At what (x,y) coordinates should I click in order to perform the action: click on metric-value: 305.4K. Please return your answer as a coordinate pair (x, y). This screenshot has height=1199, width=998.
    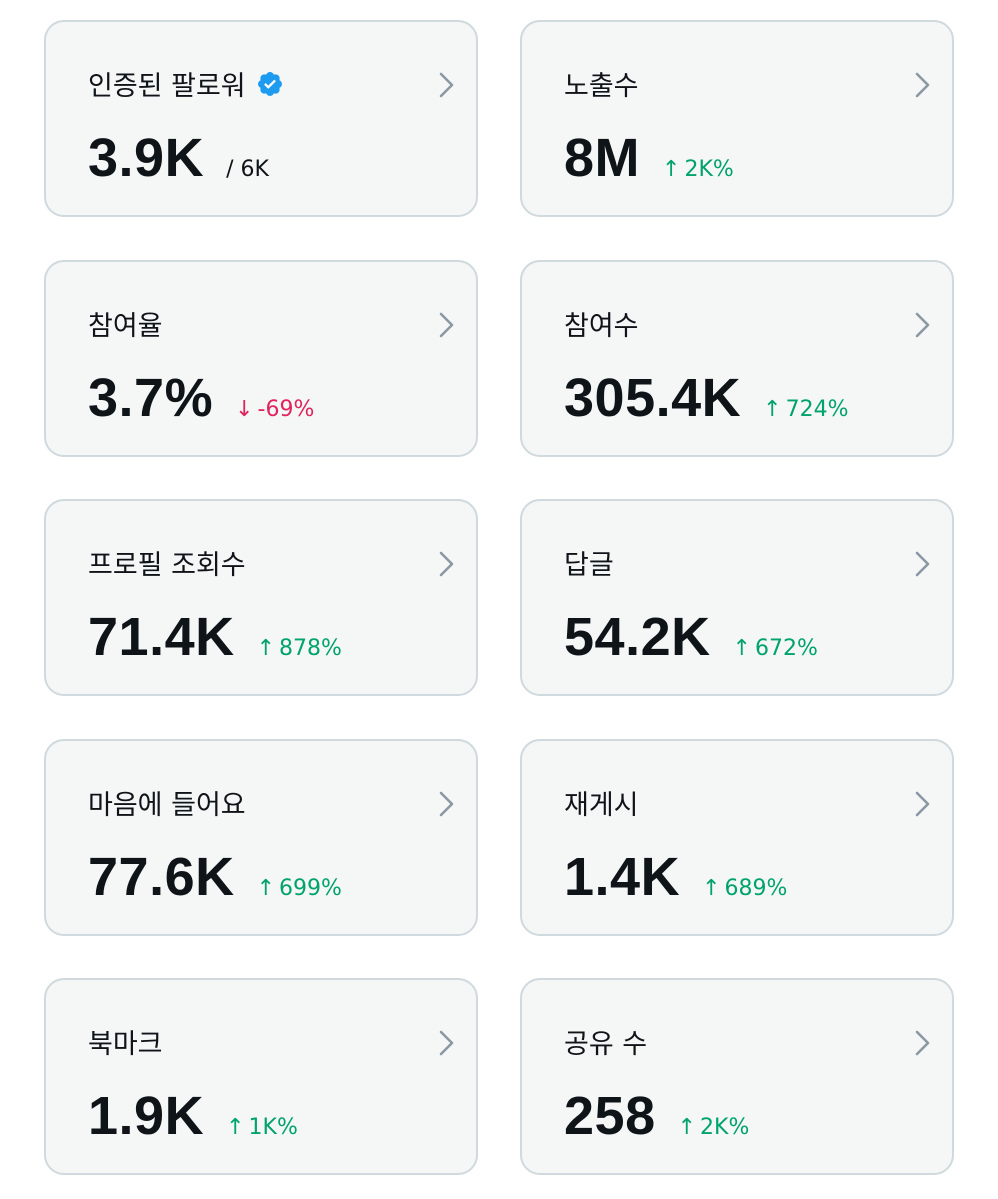
    Looking at the image, I should click on (653, 398).